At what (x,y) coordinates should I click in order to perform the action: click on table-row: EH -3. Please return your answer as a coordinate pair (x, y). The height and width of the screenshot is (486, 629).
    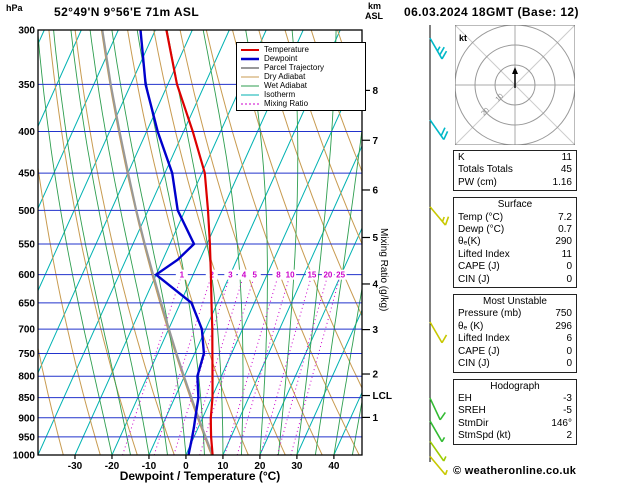
    Looking at the image, I should click on (515, 399).